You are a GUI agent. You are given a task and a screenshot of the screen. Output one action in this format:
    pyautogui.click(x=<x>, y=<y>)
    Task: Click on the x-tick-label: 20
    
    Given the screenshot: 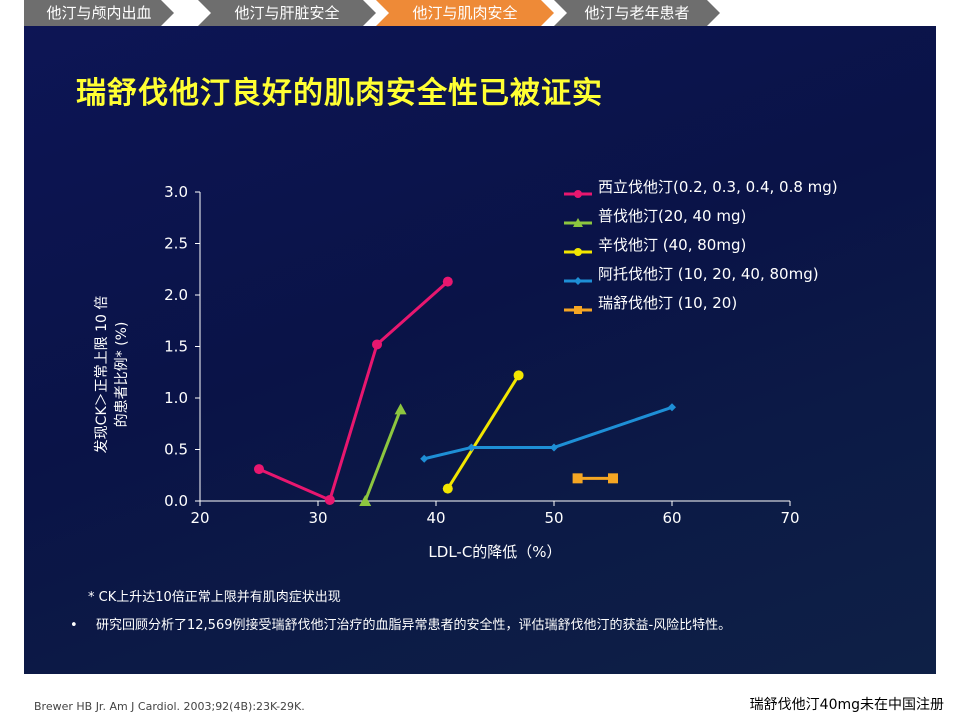 What is the action you would take?
    pyautogui.click(x=199, y=518)
    